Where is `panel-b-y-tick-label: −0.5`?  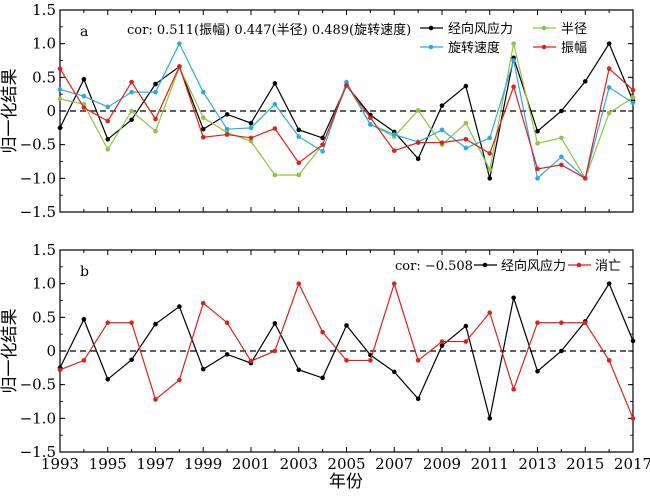 panel-b-y-tick-label: −0.5 is located at coordinates (38, 385).